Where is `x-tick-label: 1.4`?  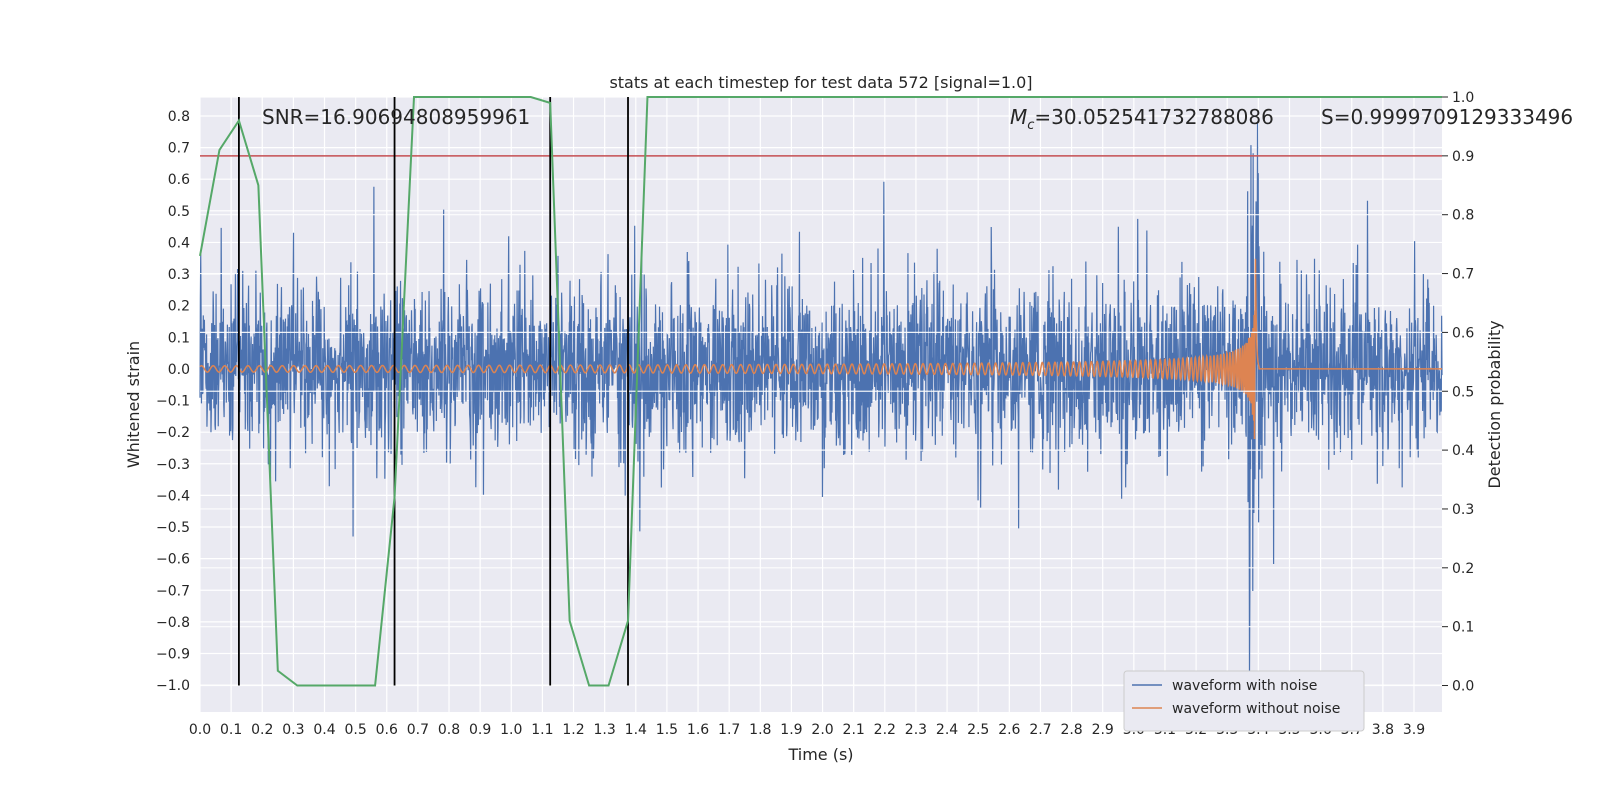
x-tick-label: 1.4 is located at coordinates (636, 730).